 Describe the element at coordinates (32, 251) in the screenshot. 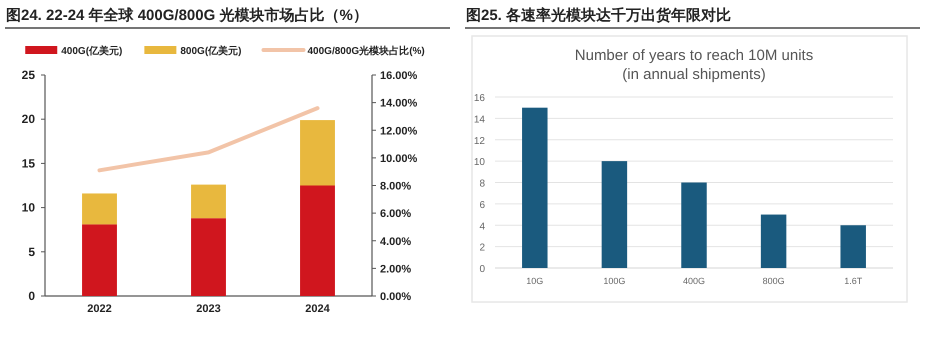

I see `y-tick-label: 5` at that location.